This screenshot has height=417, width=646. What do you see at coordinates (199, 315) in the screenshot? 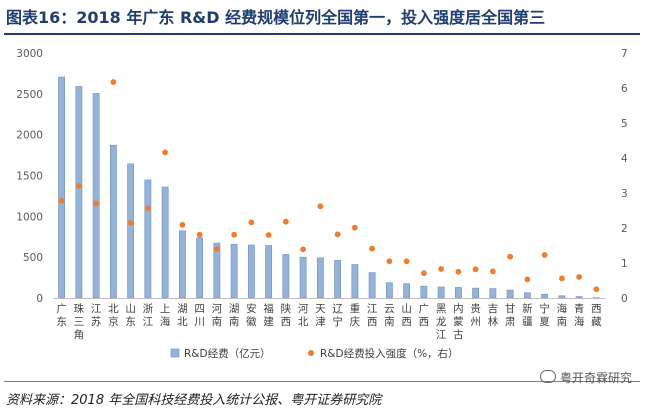
I see `x-tick-label: 四川` at bounding box center [199, 315].